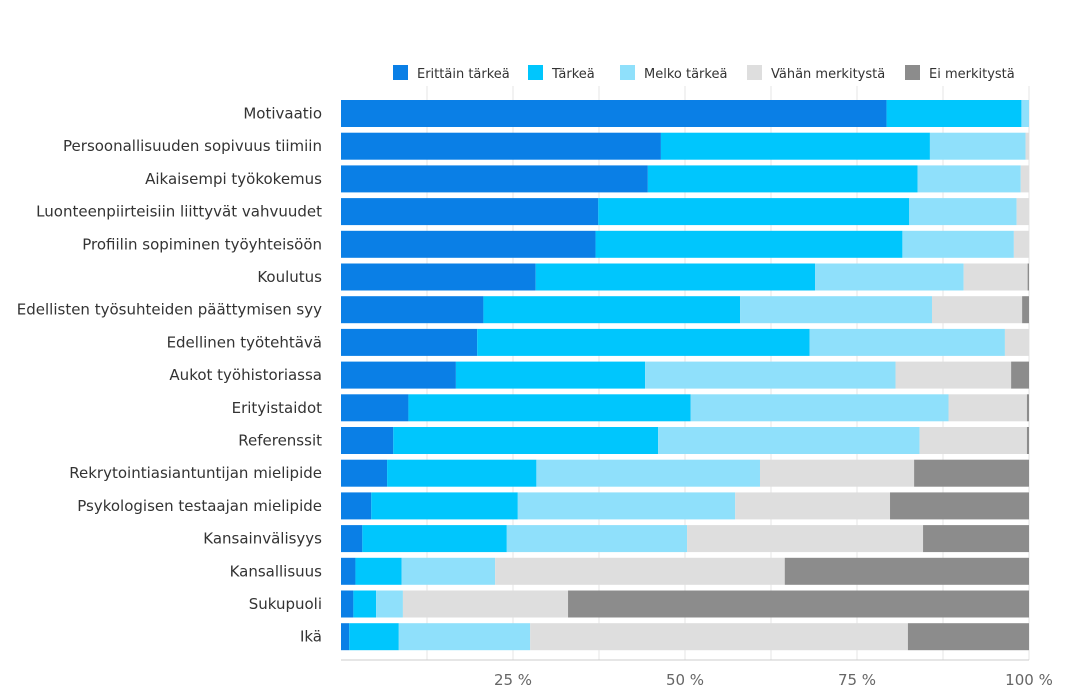 The width and height of the screenshot is (1084, 697). I want to click on category-label: Luonteenpiirteisiin liittyvät vahvuudet, so click(179, 212).